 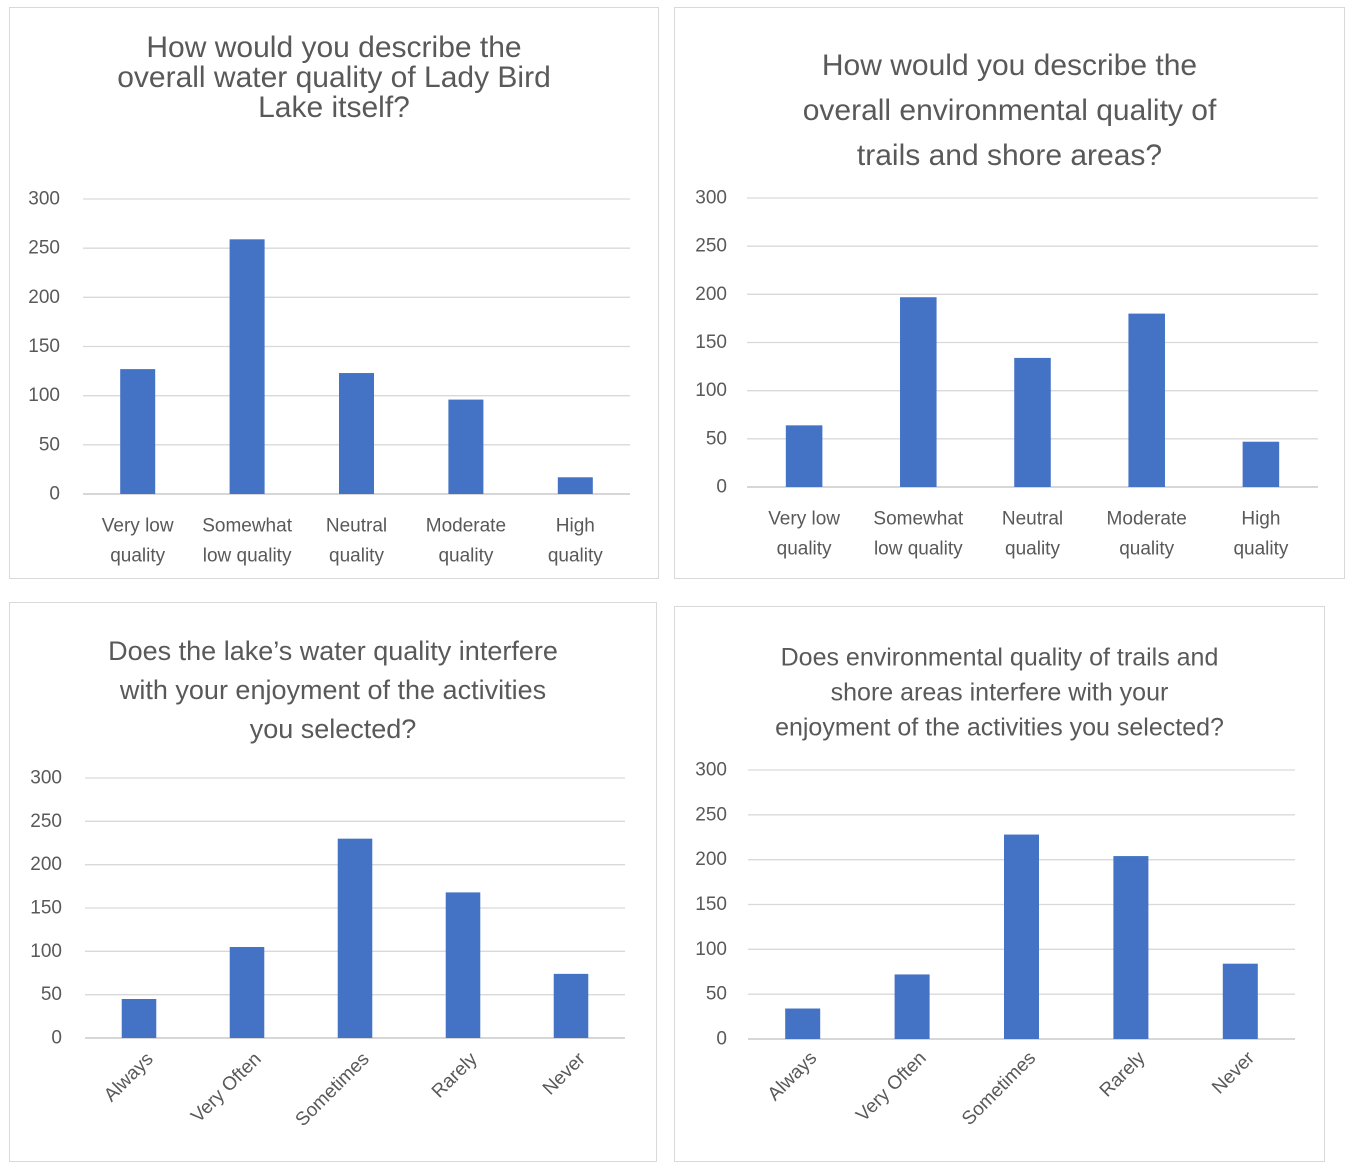 I want to click on chart-title-line: Does the lake’s water quality interfere, so click(x=333, y=651).